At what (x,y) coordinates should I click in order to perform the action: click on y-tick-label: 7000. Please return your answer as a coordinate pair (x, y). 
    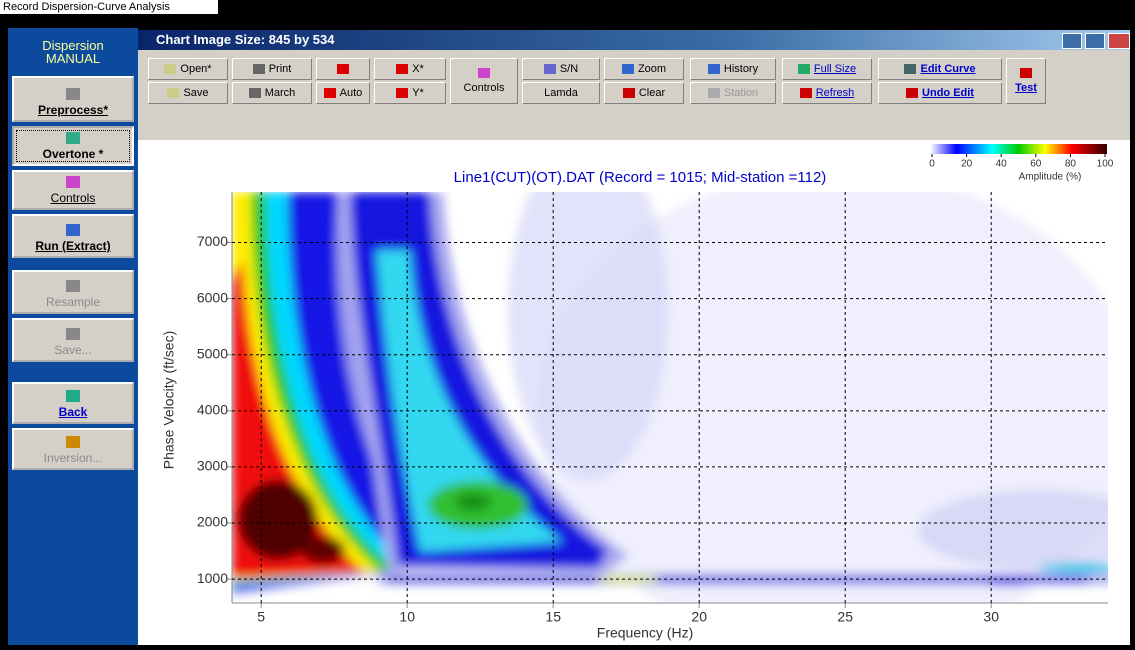
    Looking at the image, I should click on (212, 241).